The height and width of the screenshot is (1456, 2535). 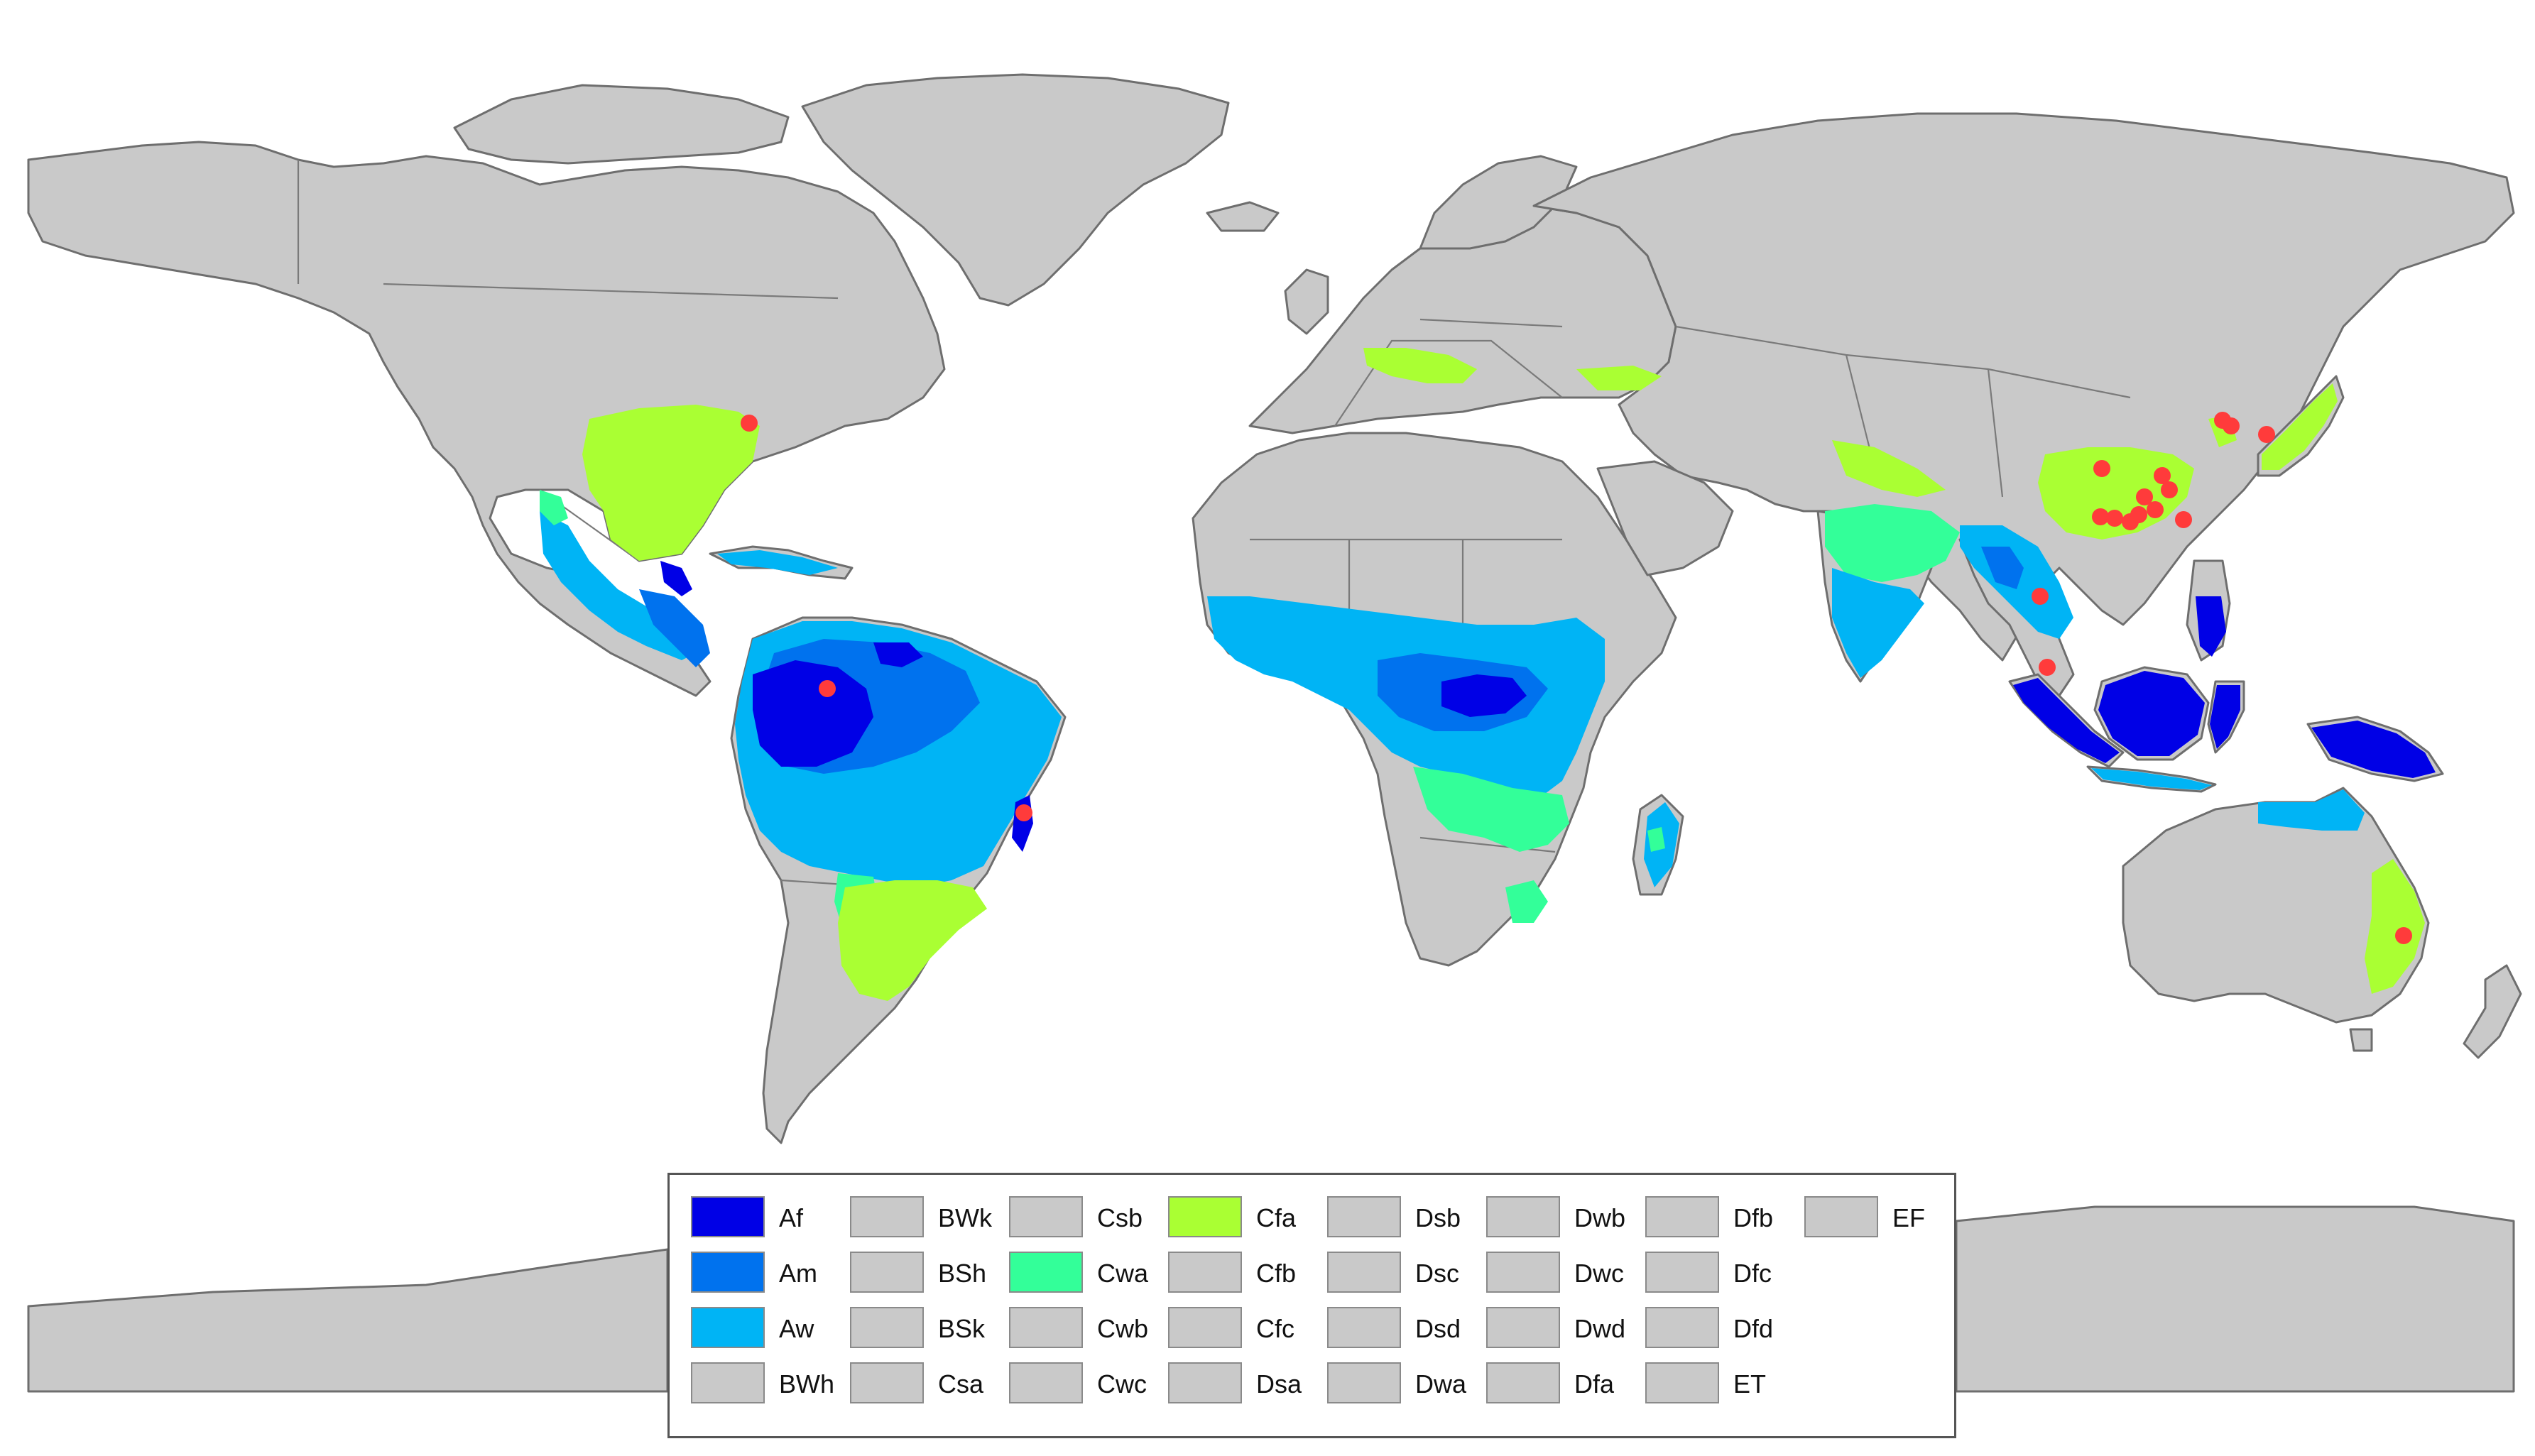 I want to click on zone-af-central-america, so click(x=676, y=579).